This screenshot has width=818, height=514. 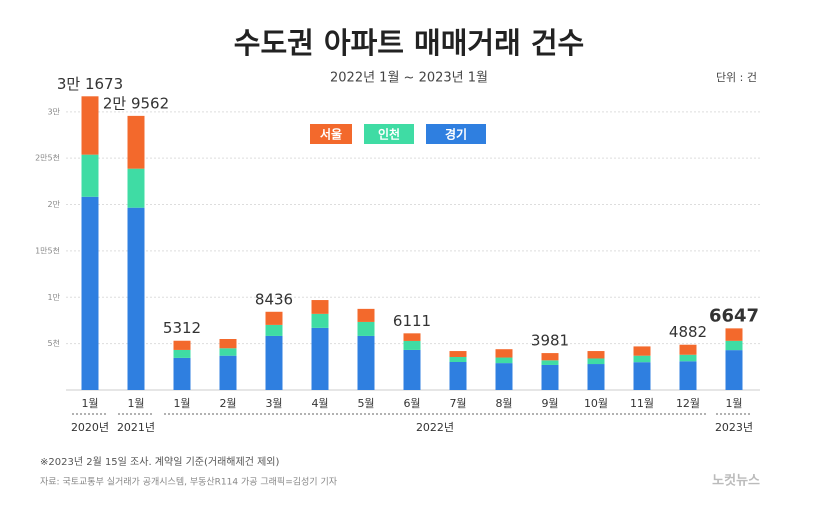 What do you see at coordinates (734, 315) in the screenshot?
I see `total-label: 6647` at bounding box center [734, 315].